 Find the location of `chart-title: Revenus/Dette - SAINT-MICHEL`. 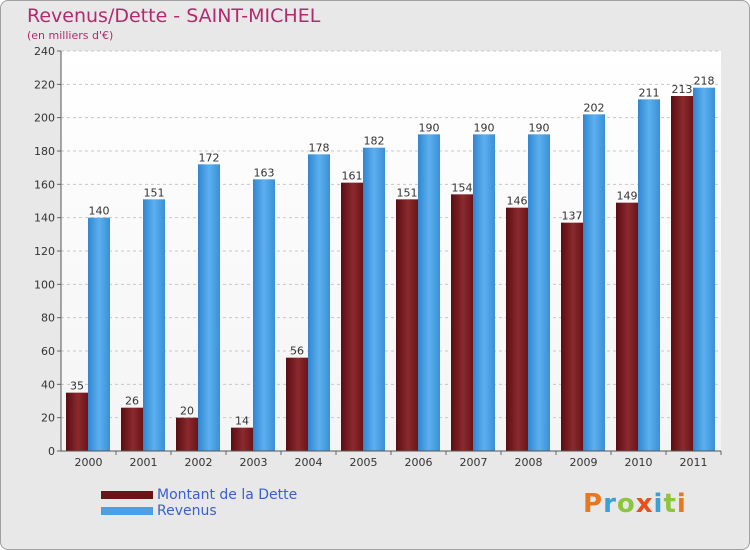

chart-title: Revenus/Dette - SAINT-MICHEL is located at coordinates (174, 16).